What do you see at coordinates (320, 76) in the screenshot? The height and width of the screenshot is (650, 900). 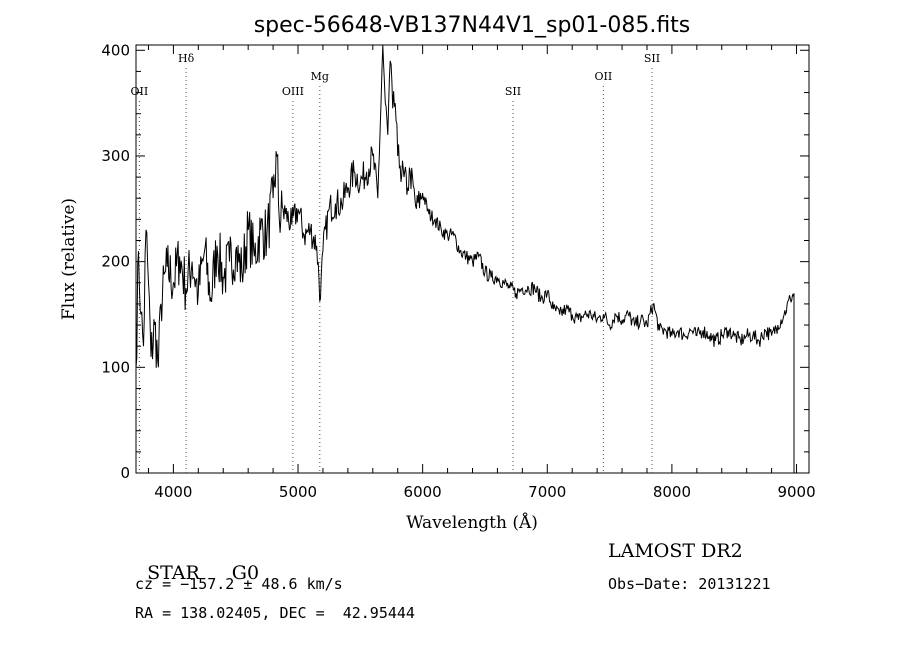 I see `line-marker-label: Mg` at bounding box center [320, 76].